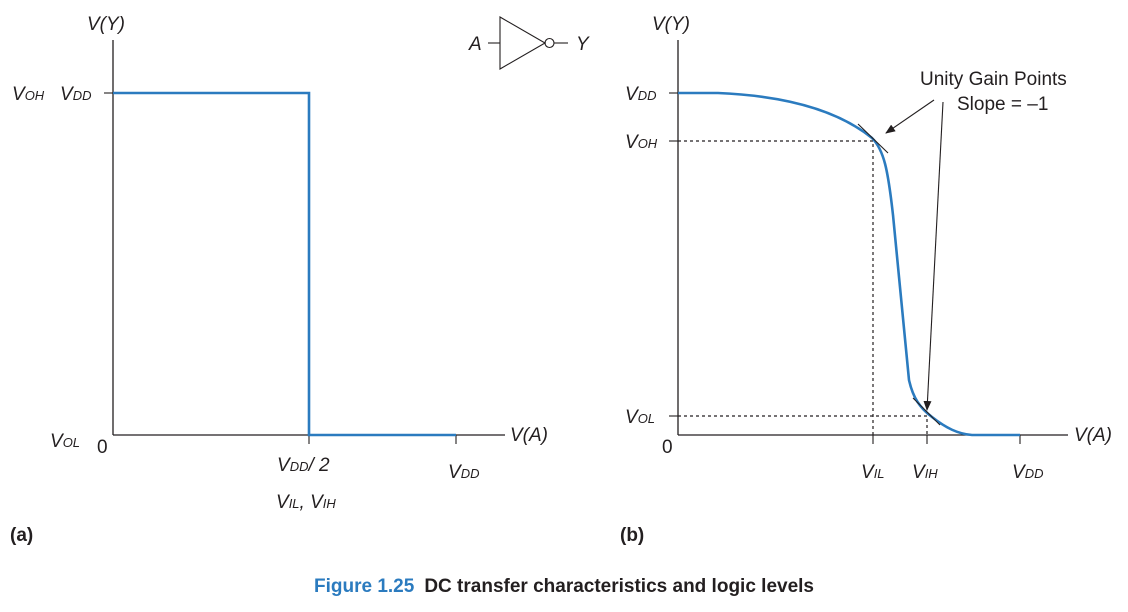 Image resolution: width=1128 pixels, height=612 pixels. I want to click on panel-a-y-axis-label: V(Y), so click(106, 24).